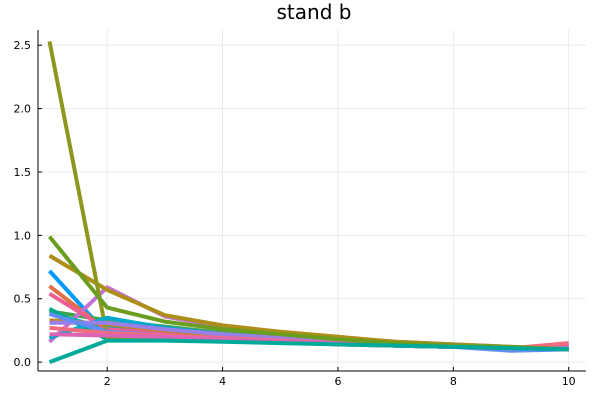  Describe the element at coordinates (314, 12) in the screenshot. I see `chart-title: stand b` at that location.